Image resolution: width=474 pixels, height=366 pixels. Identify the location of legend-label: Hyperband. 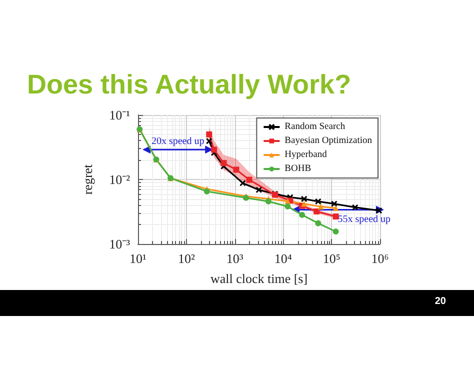
(306, 155).